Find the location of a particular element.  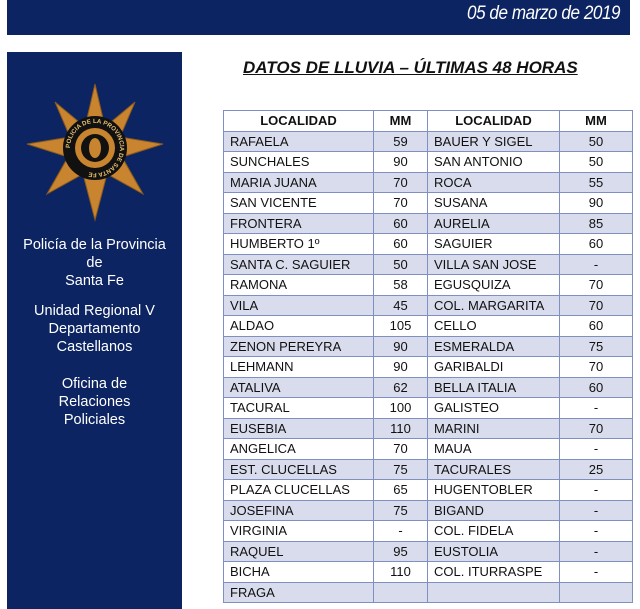

table-row: BICHA 110 COL. ITURRASPE - is located at coordinates (428, 572).